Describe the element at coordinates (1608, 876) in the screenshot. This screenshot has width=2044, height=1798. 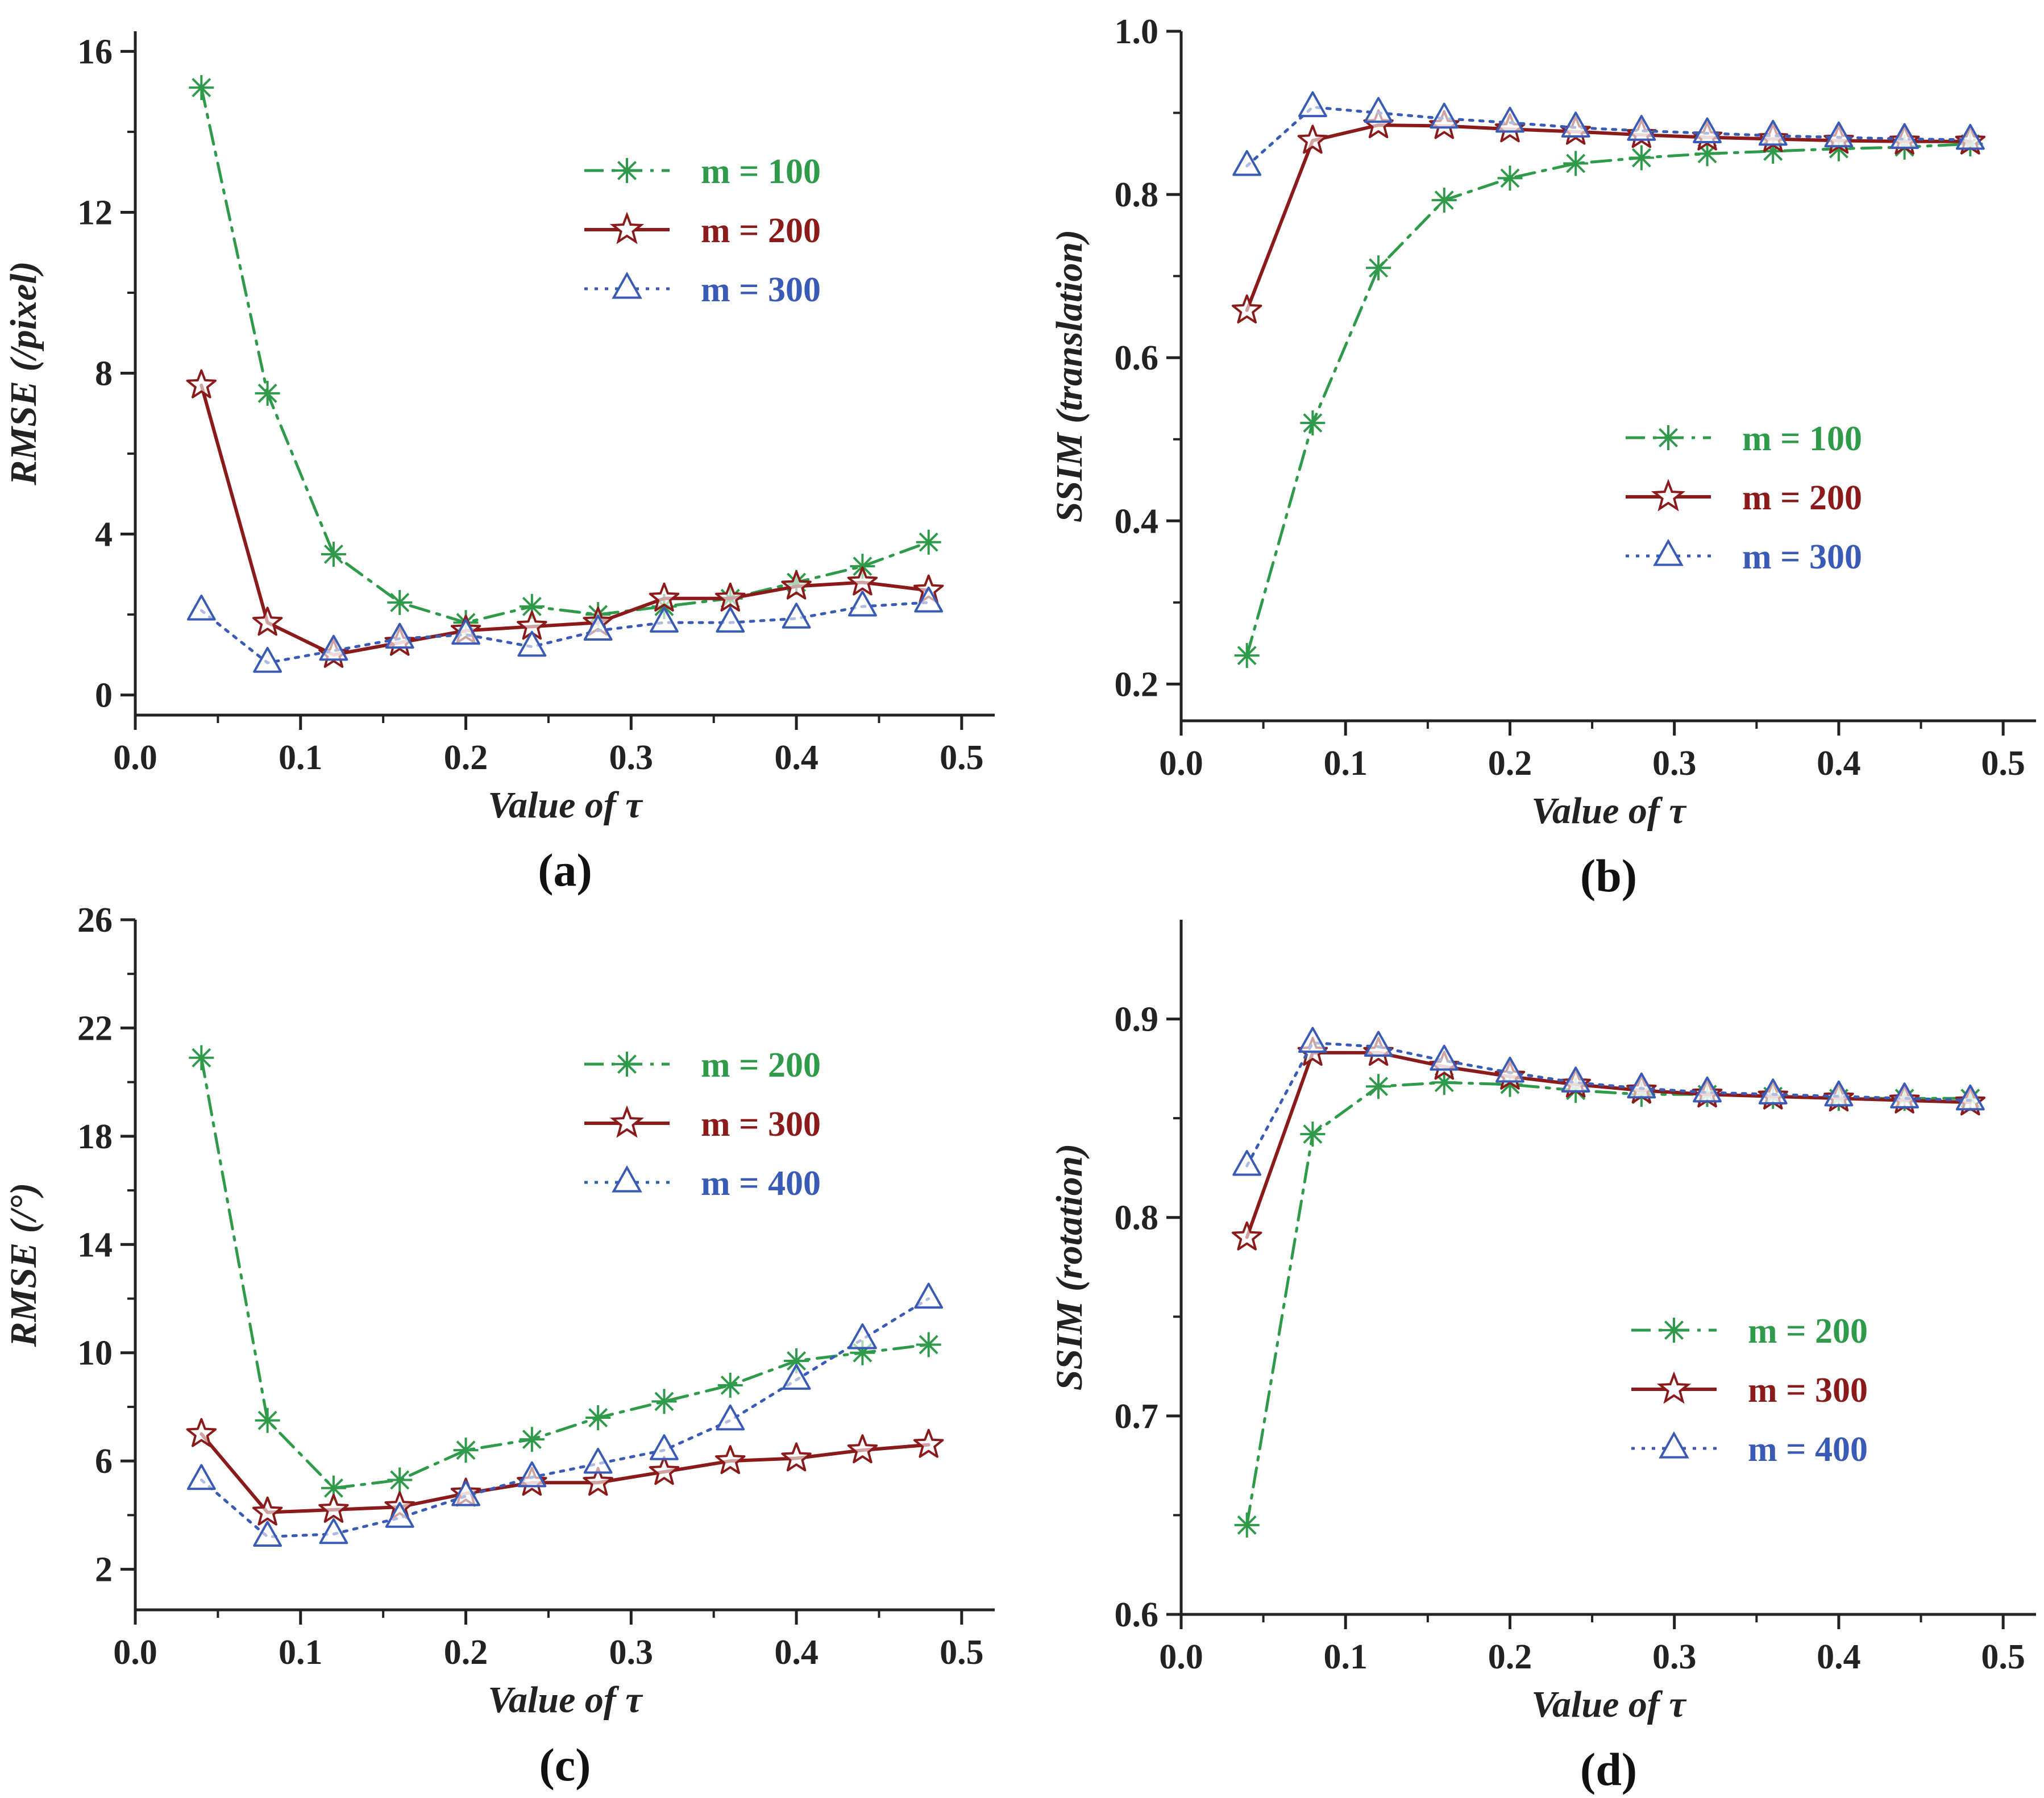
I see `panel-label: (b)` at that location.